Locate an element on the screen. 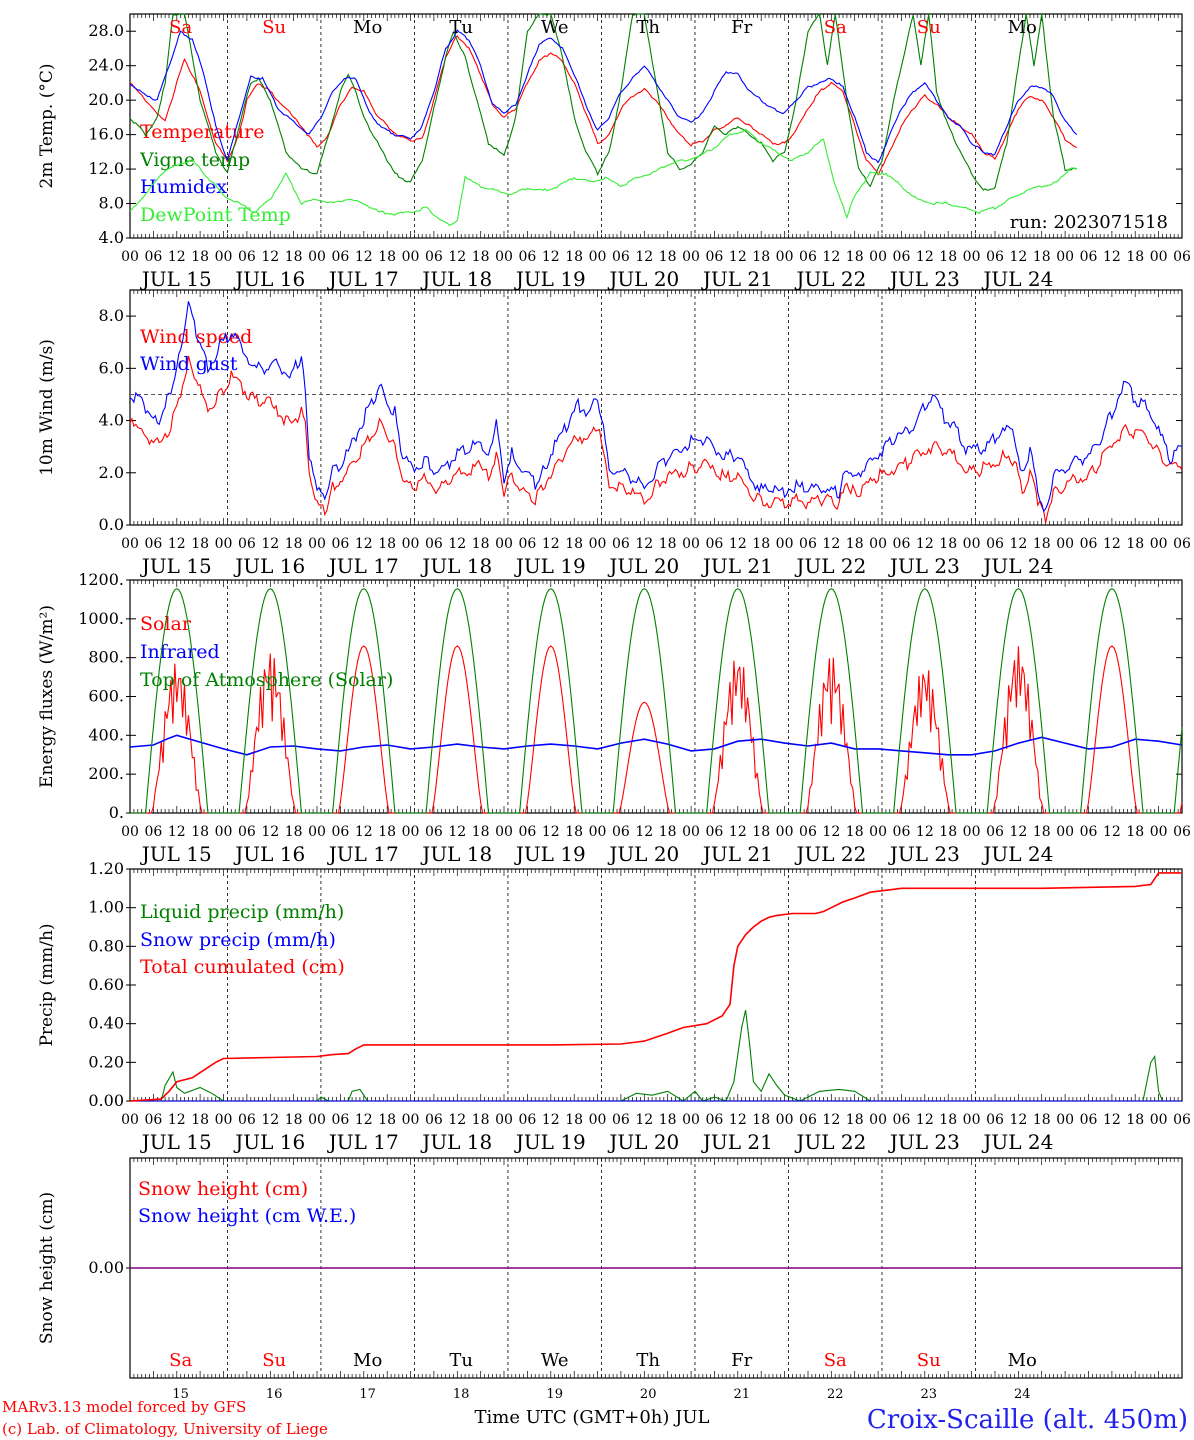 This screenshot has width=1194, height=1440. y-tick-label: 8.0 is located at coordinates (111, 203).